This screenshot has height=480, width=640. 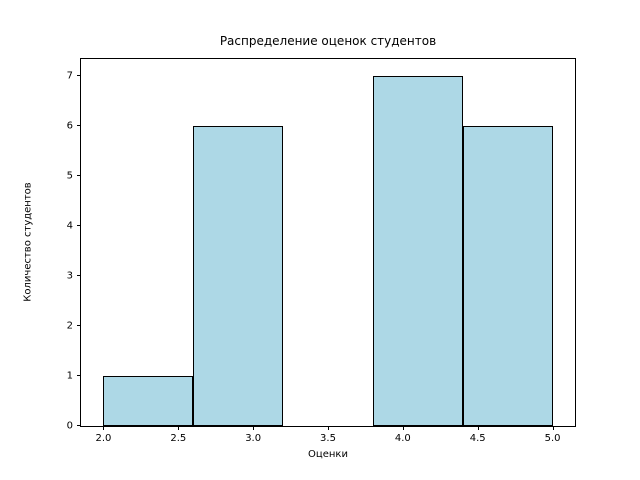 I want to click on y-tick-label: 0, so click(x=69, y=426).